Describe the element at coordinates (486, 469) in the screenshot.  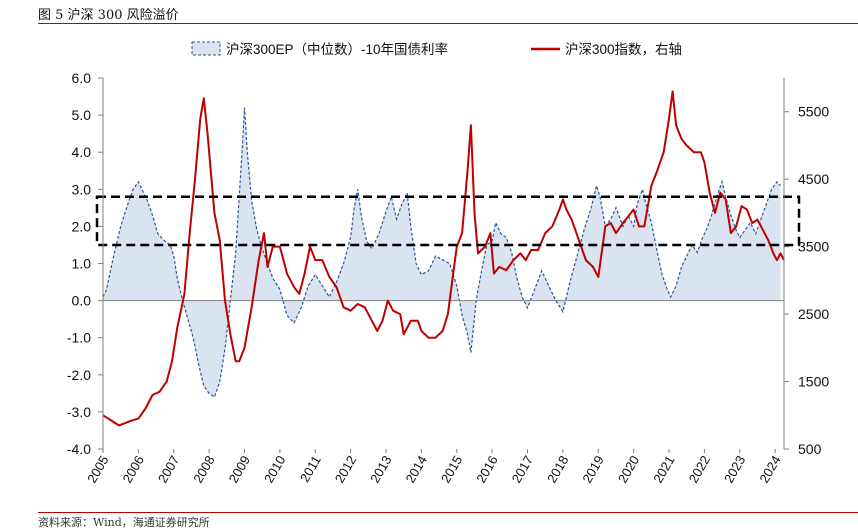
I see `x-tick-label: 2016` at that location.